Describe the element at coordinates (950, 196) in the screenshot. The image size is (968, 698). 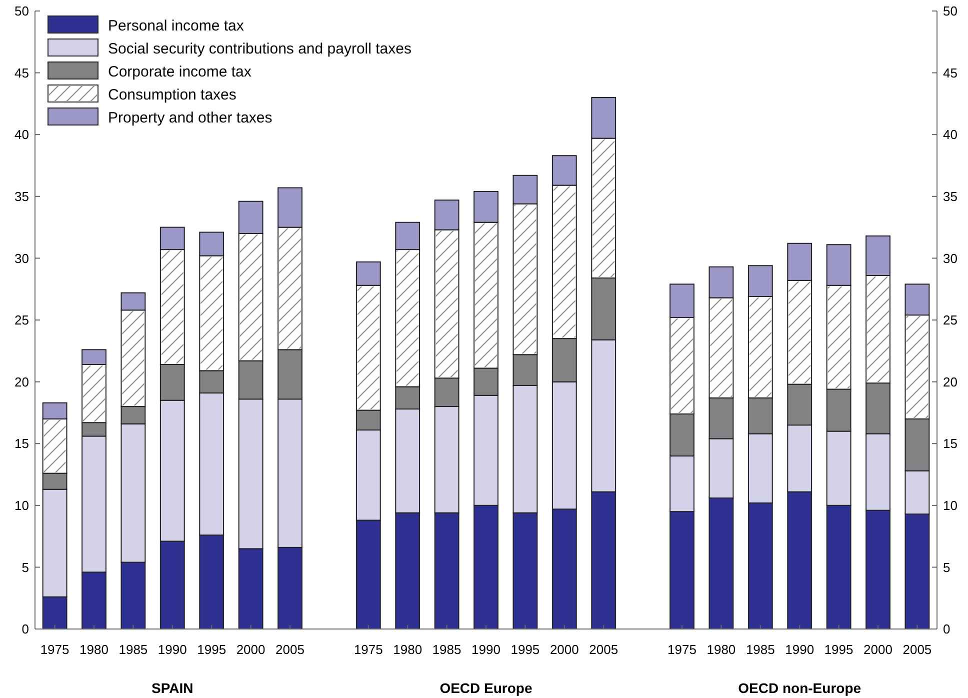
I see `y2-tick-label: 35` at that location.